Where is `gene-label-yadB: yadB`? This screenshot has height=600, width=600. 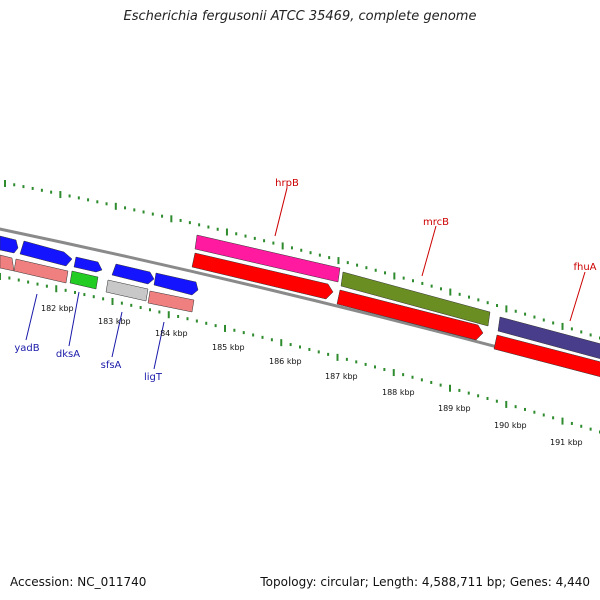
gene-label-yadB: yadB is located at coordinates (26, 348).